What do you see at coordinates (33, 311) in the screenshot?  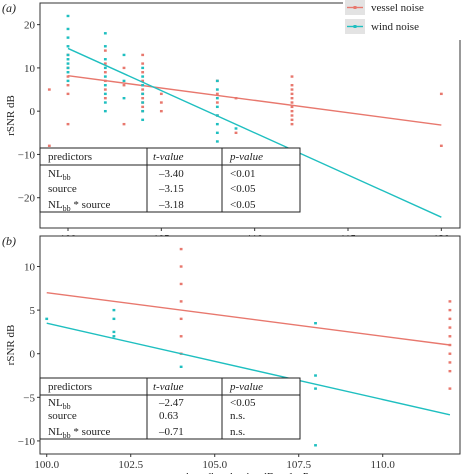 I see `y-tick-label: 5` at bounding box center [33, 311].